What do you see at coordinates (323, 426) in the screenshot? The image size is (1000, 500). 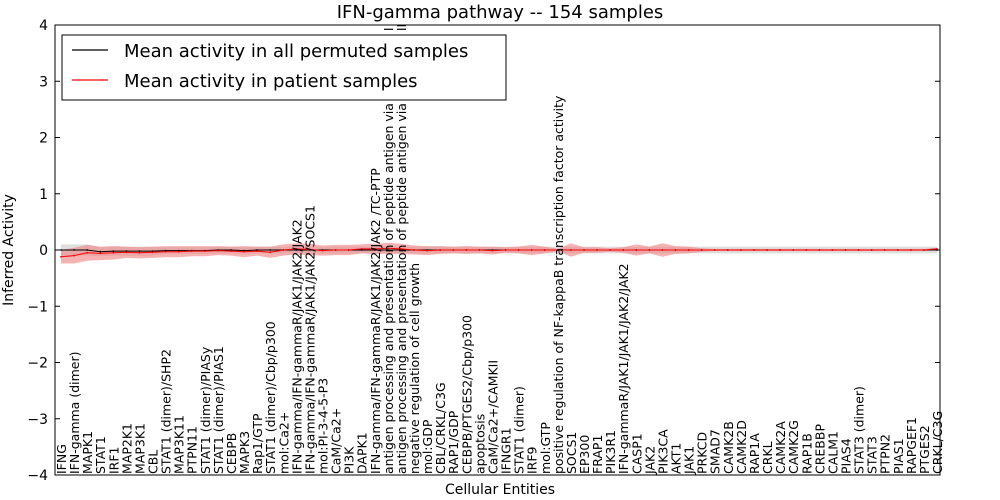 I see `x-tick-label: mol:PI-3-4-5-P3` at bounding box center [323, 426].